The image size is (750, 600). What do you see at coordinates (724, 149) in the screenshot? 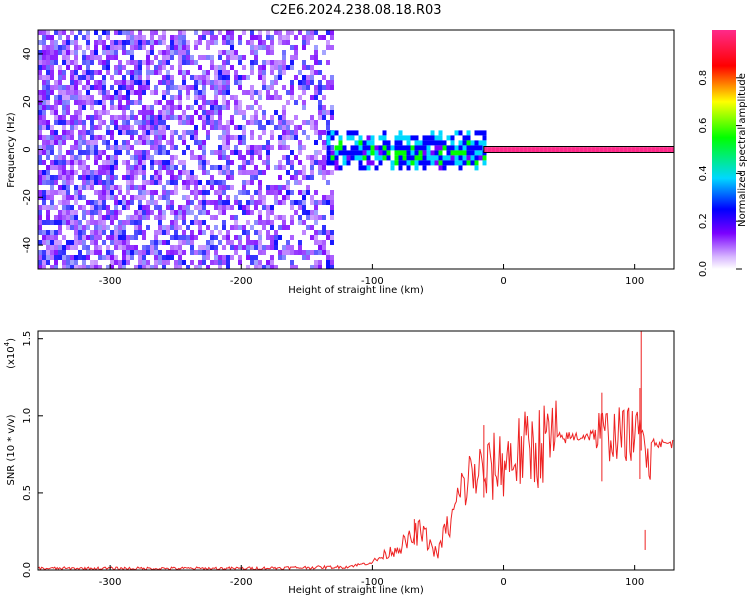
I see `colorbar` at bounding box center [724, 149].